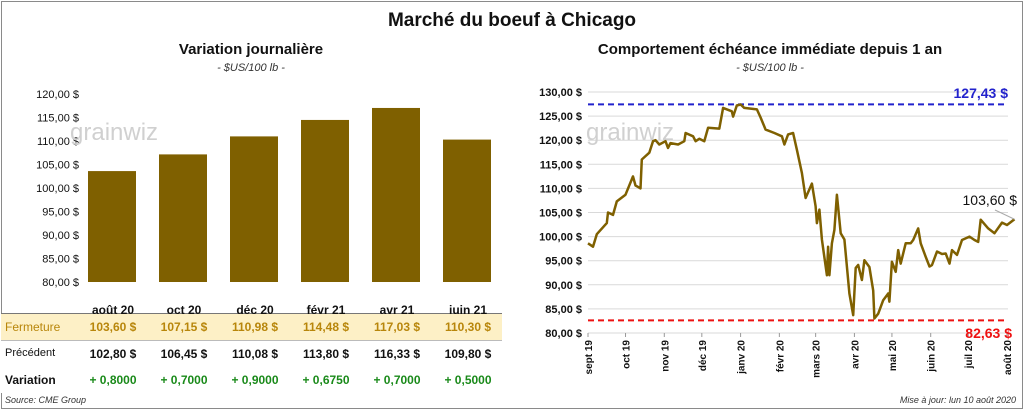 The image size is (1024, 410). What do you see at coordinates (893, 356) in the screenshot?
I see `x-tick-label: mai 20` at bounding box center [893, 356].